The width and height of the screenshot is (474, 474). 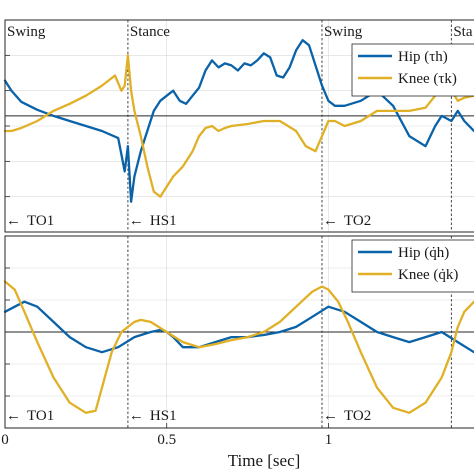 I want to click on legend-label: Hip (τh), so click(x=423, y=57).